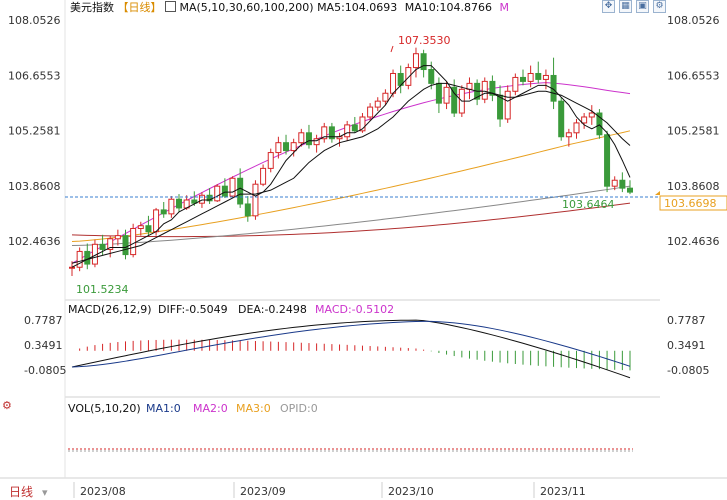 The width and height of the screenshot is (727, 500). I want to click on price-tick-left: 102.4636, so click(34, 241).